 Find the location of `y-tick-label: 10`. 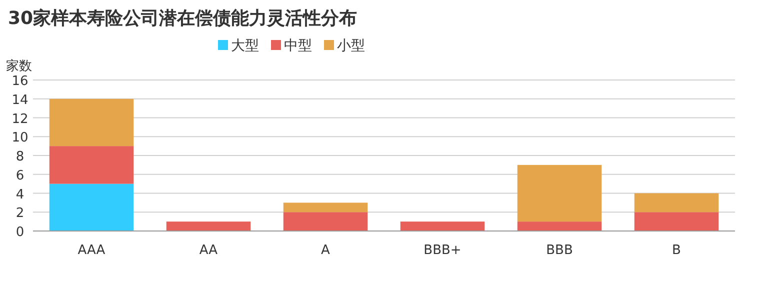

y-tick-label: 10 is located at coordinates (20, 138).